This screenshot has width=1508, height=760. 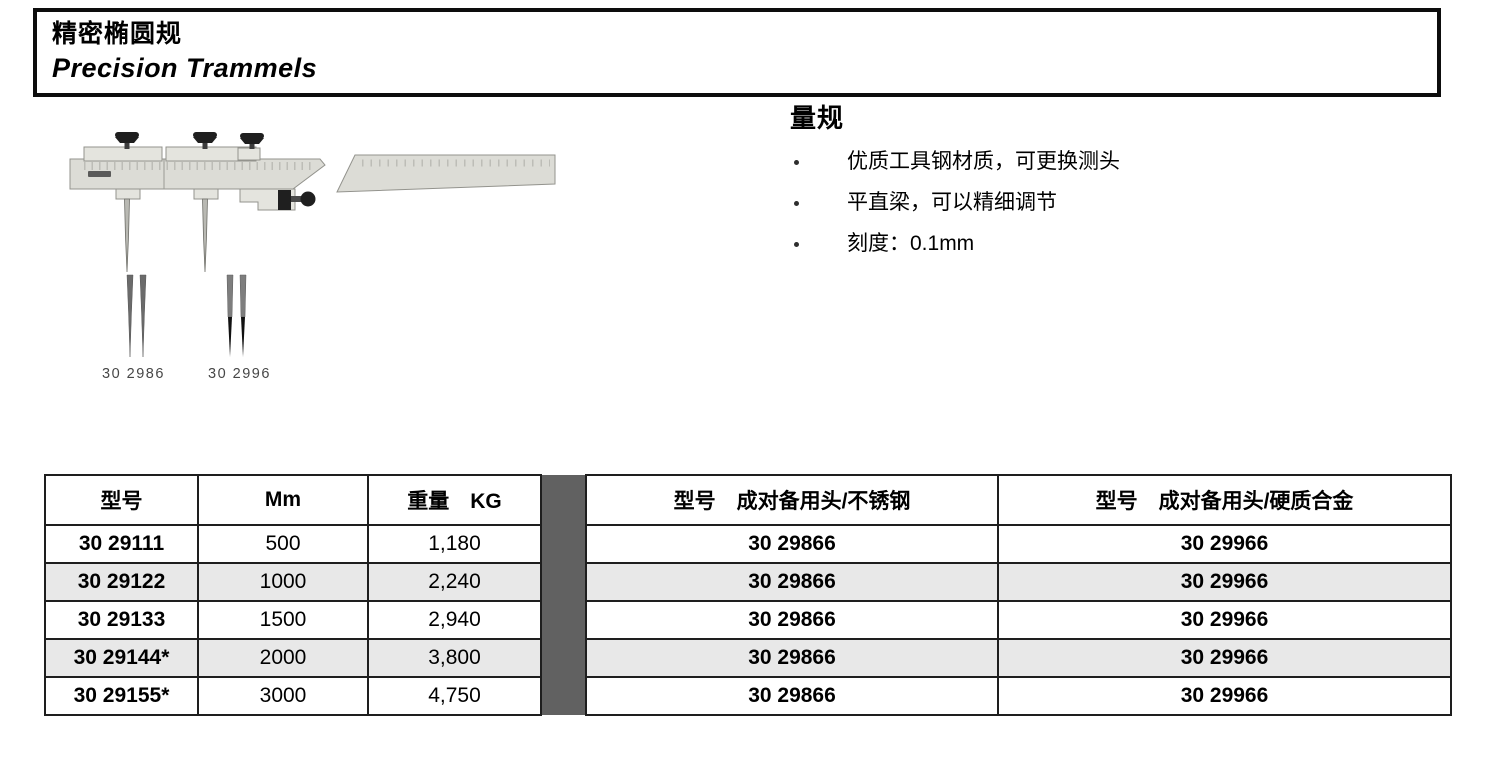 What do you see at coordinates (121, 658) in the screenshot?
I see `cell-model: 30 29144*` at bounding box center [121, 658].